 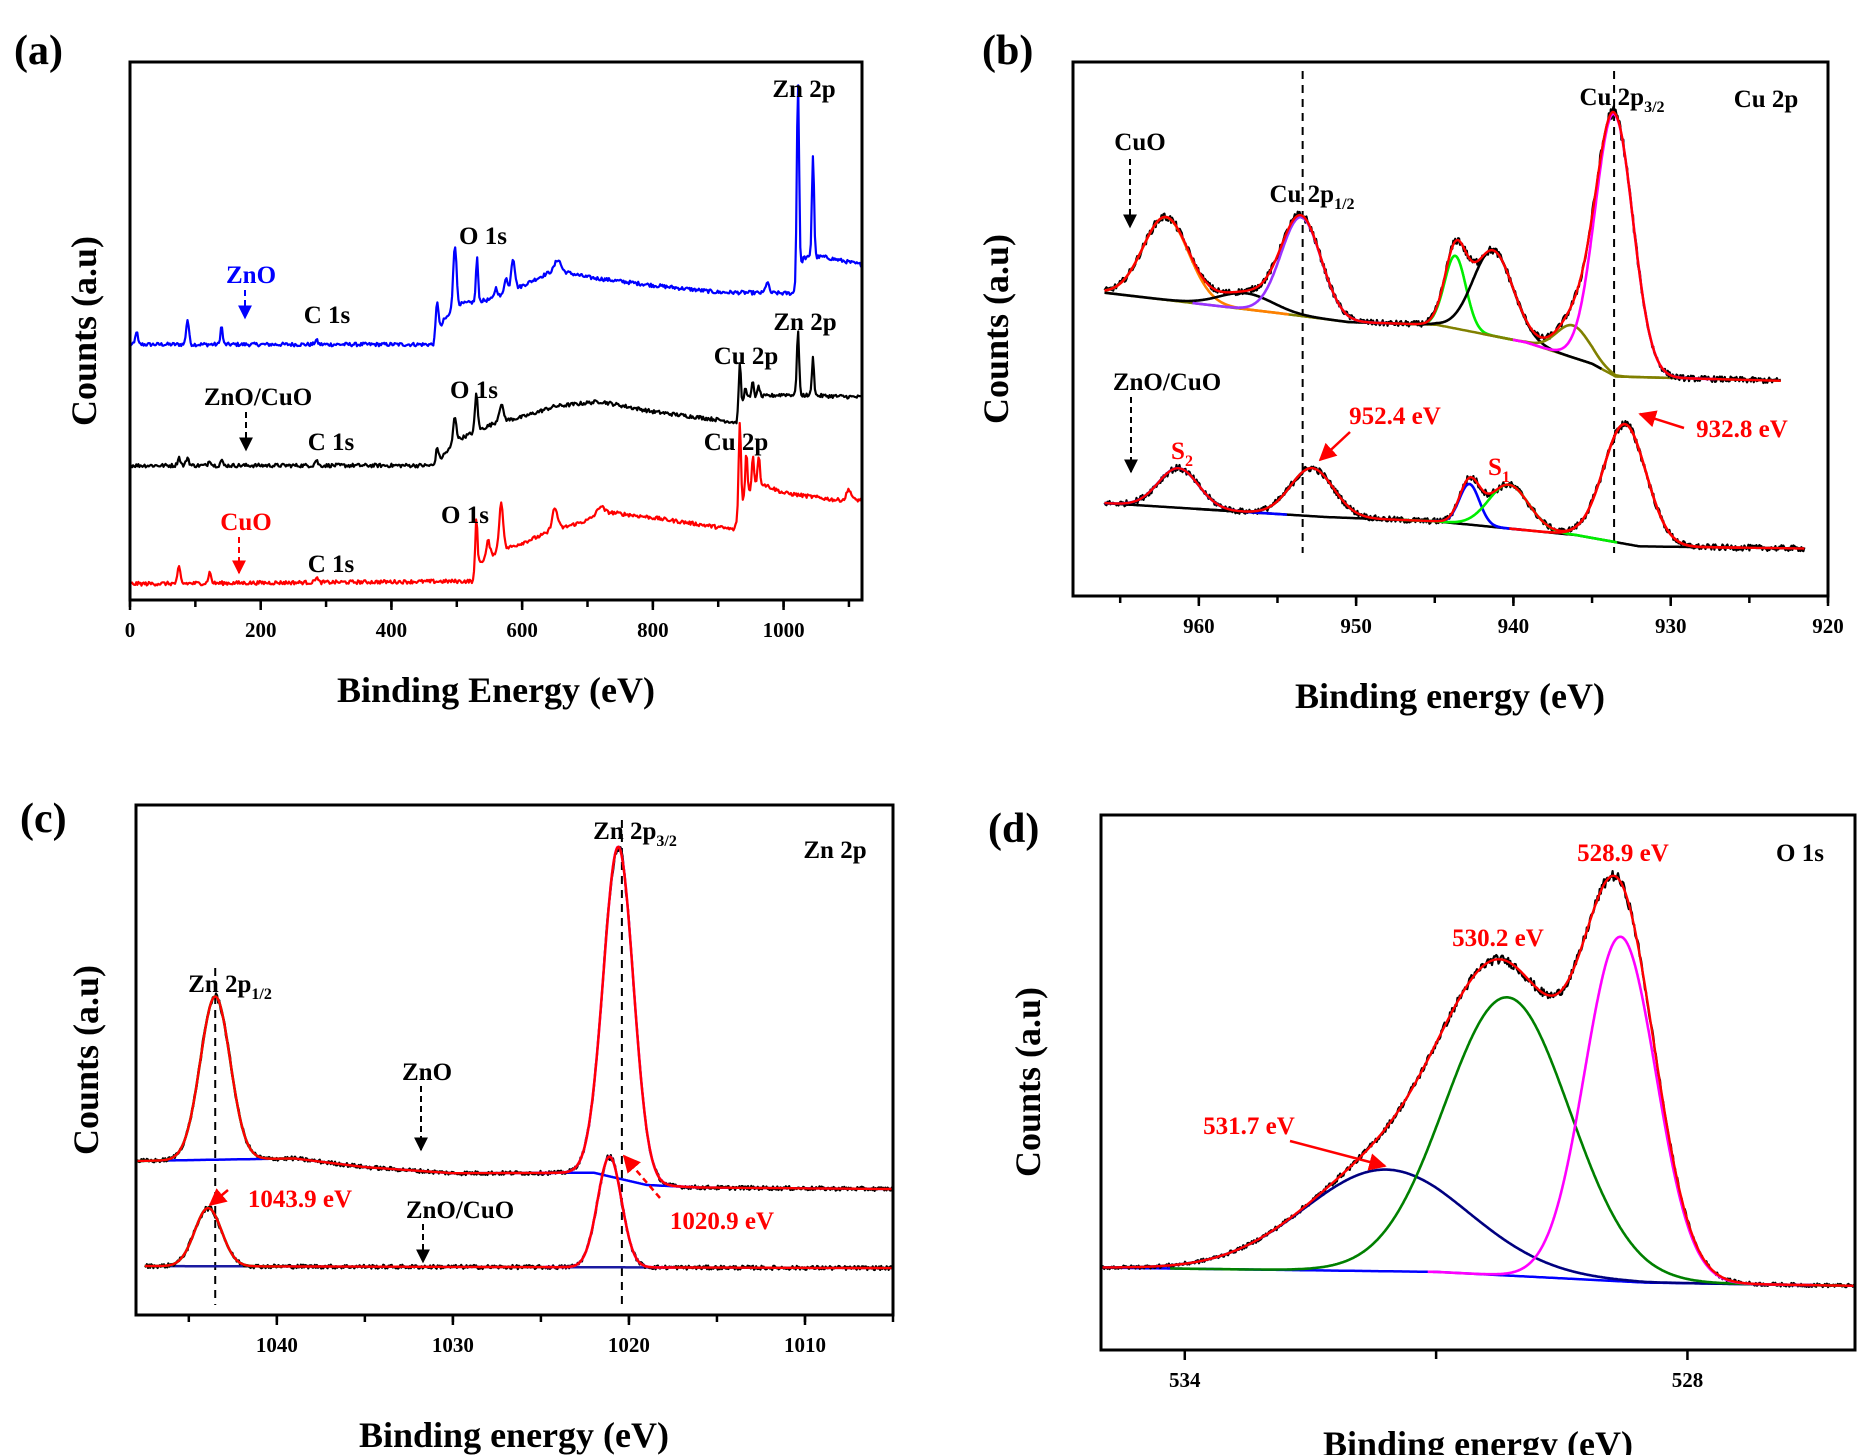 What do you see at coordinates (1742, 429) in the screenshot?
I see `annotation: 932.8 eV` at bounding box center [1742, 429].